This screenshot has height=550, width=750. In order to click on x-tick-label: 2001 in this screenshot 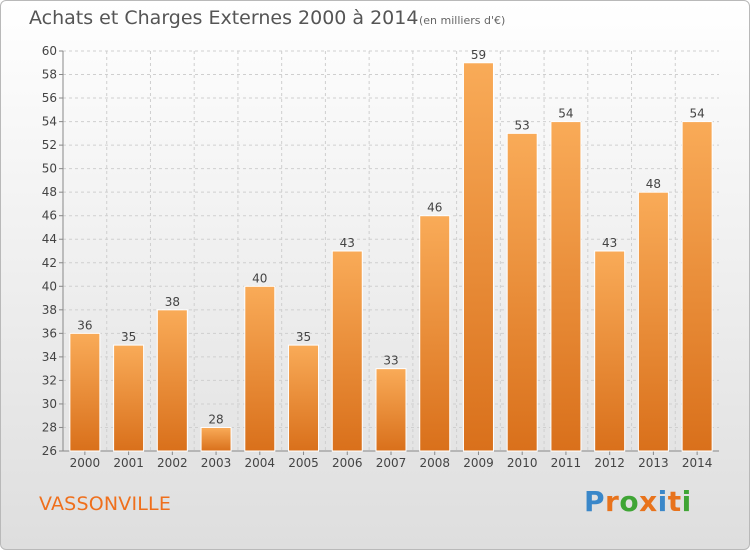, I will do `click(128, 463)`.